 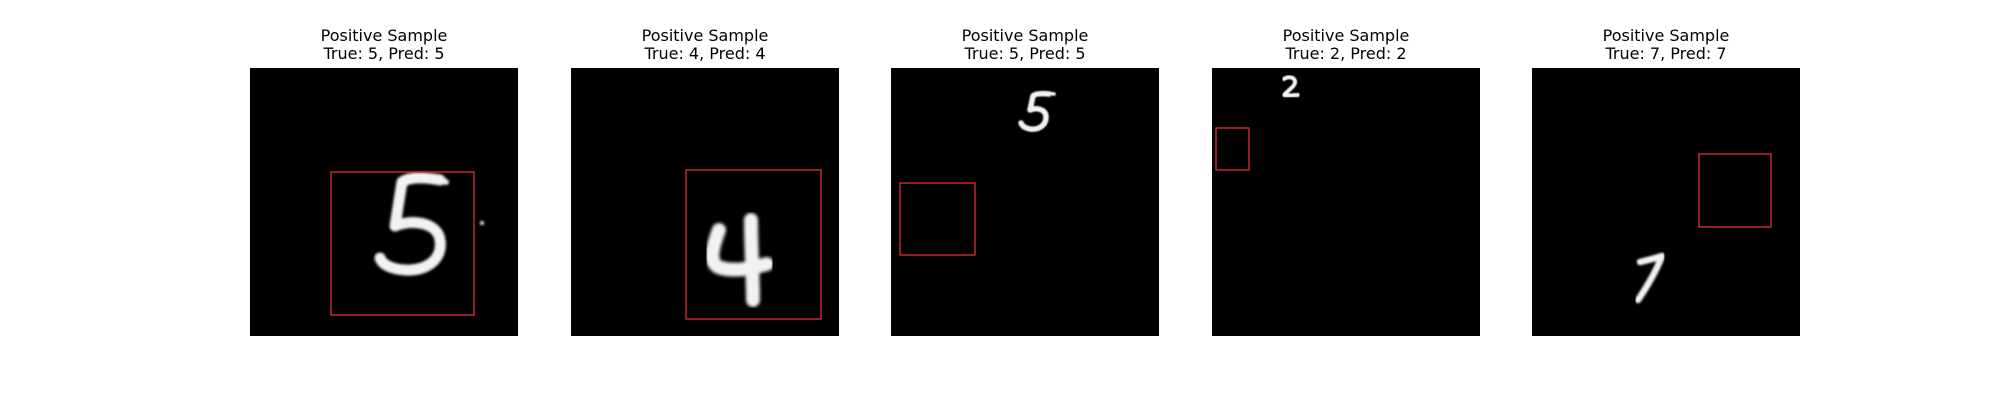 I want to click on panel-title: Positive Sample True: 7, Pred: 7, so click(x=1666, y=45).